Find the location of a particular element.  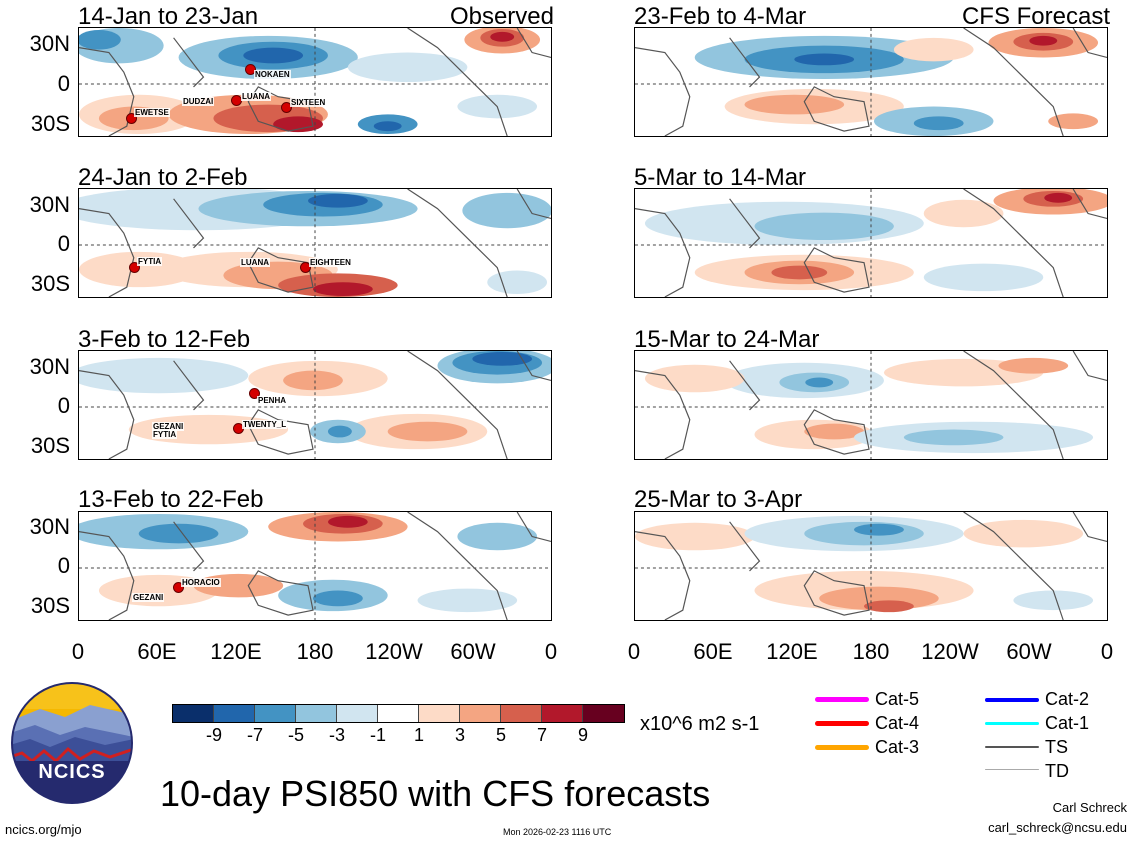

colorbar-label: 5 is located at coordinates (501, 735).